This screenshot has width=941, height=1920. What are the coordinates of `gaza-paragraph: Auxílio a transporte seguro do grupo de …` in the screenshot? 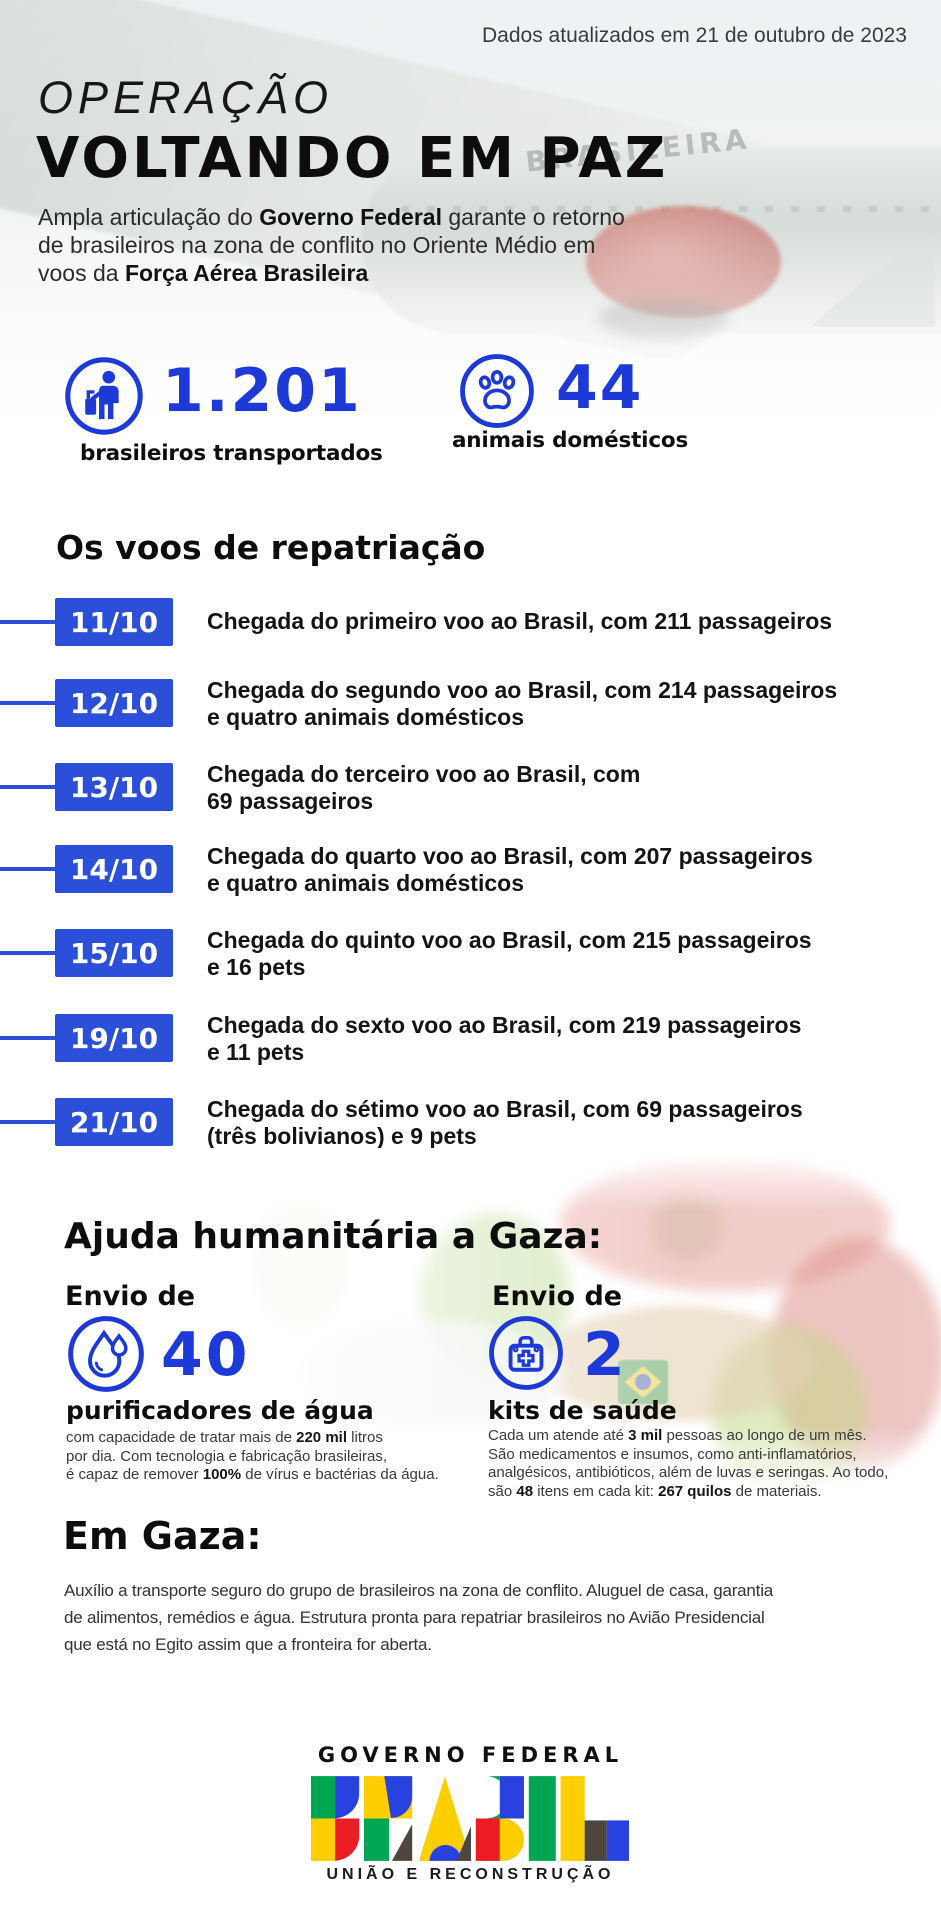 It's located at (419, 1617).